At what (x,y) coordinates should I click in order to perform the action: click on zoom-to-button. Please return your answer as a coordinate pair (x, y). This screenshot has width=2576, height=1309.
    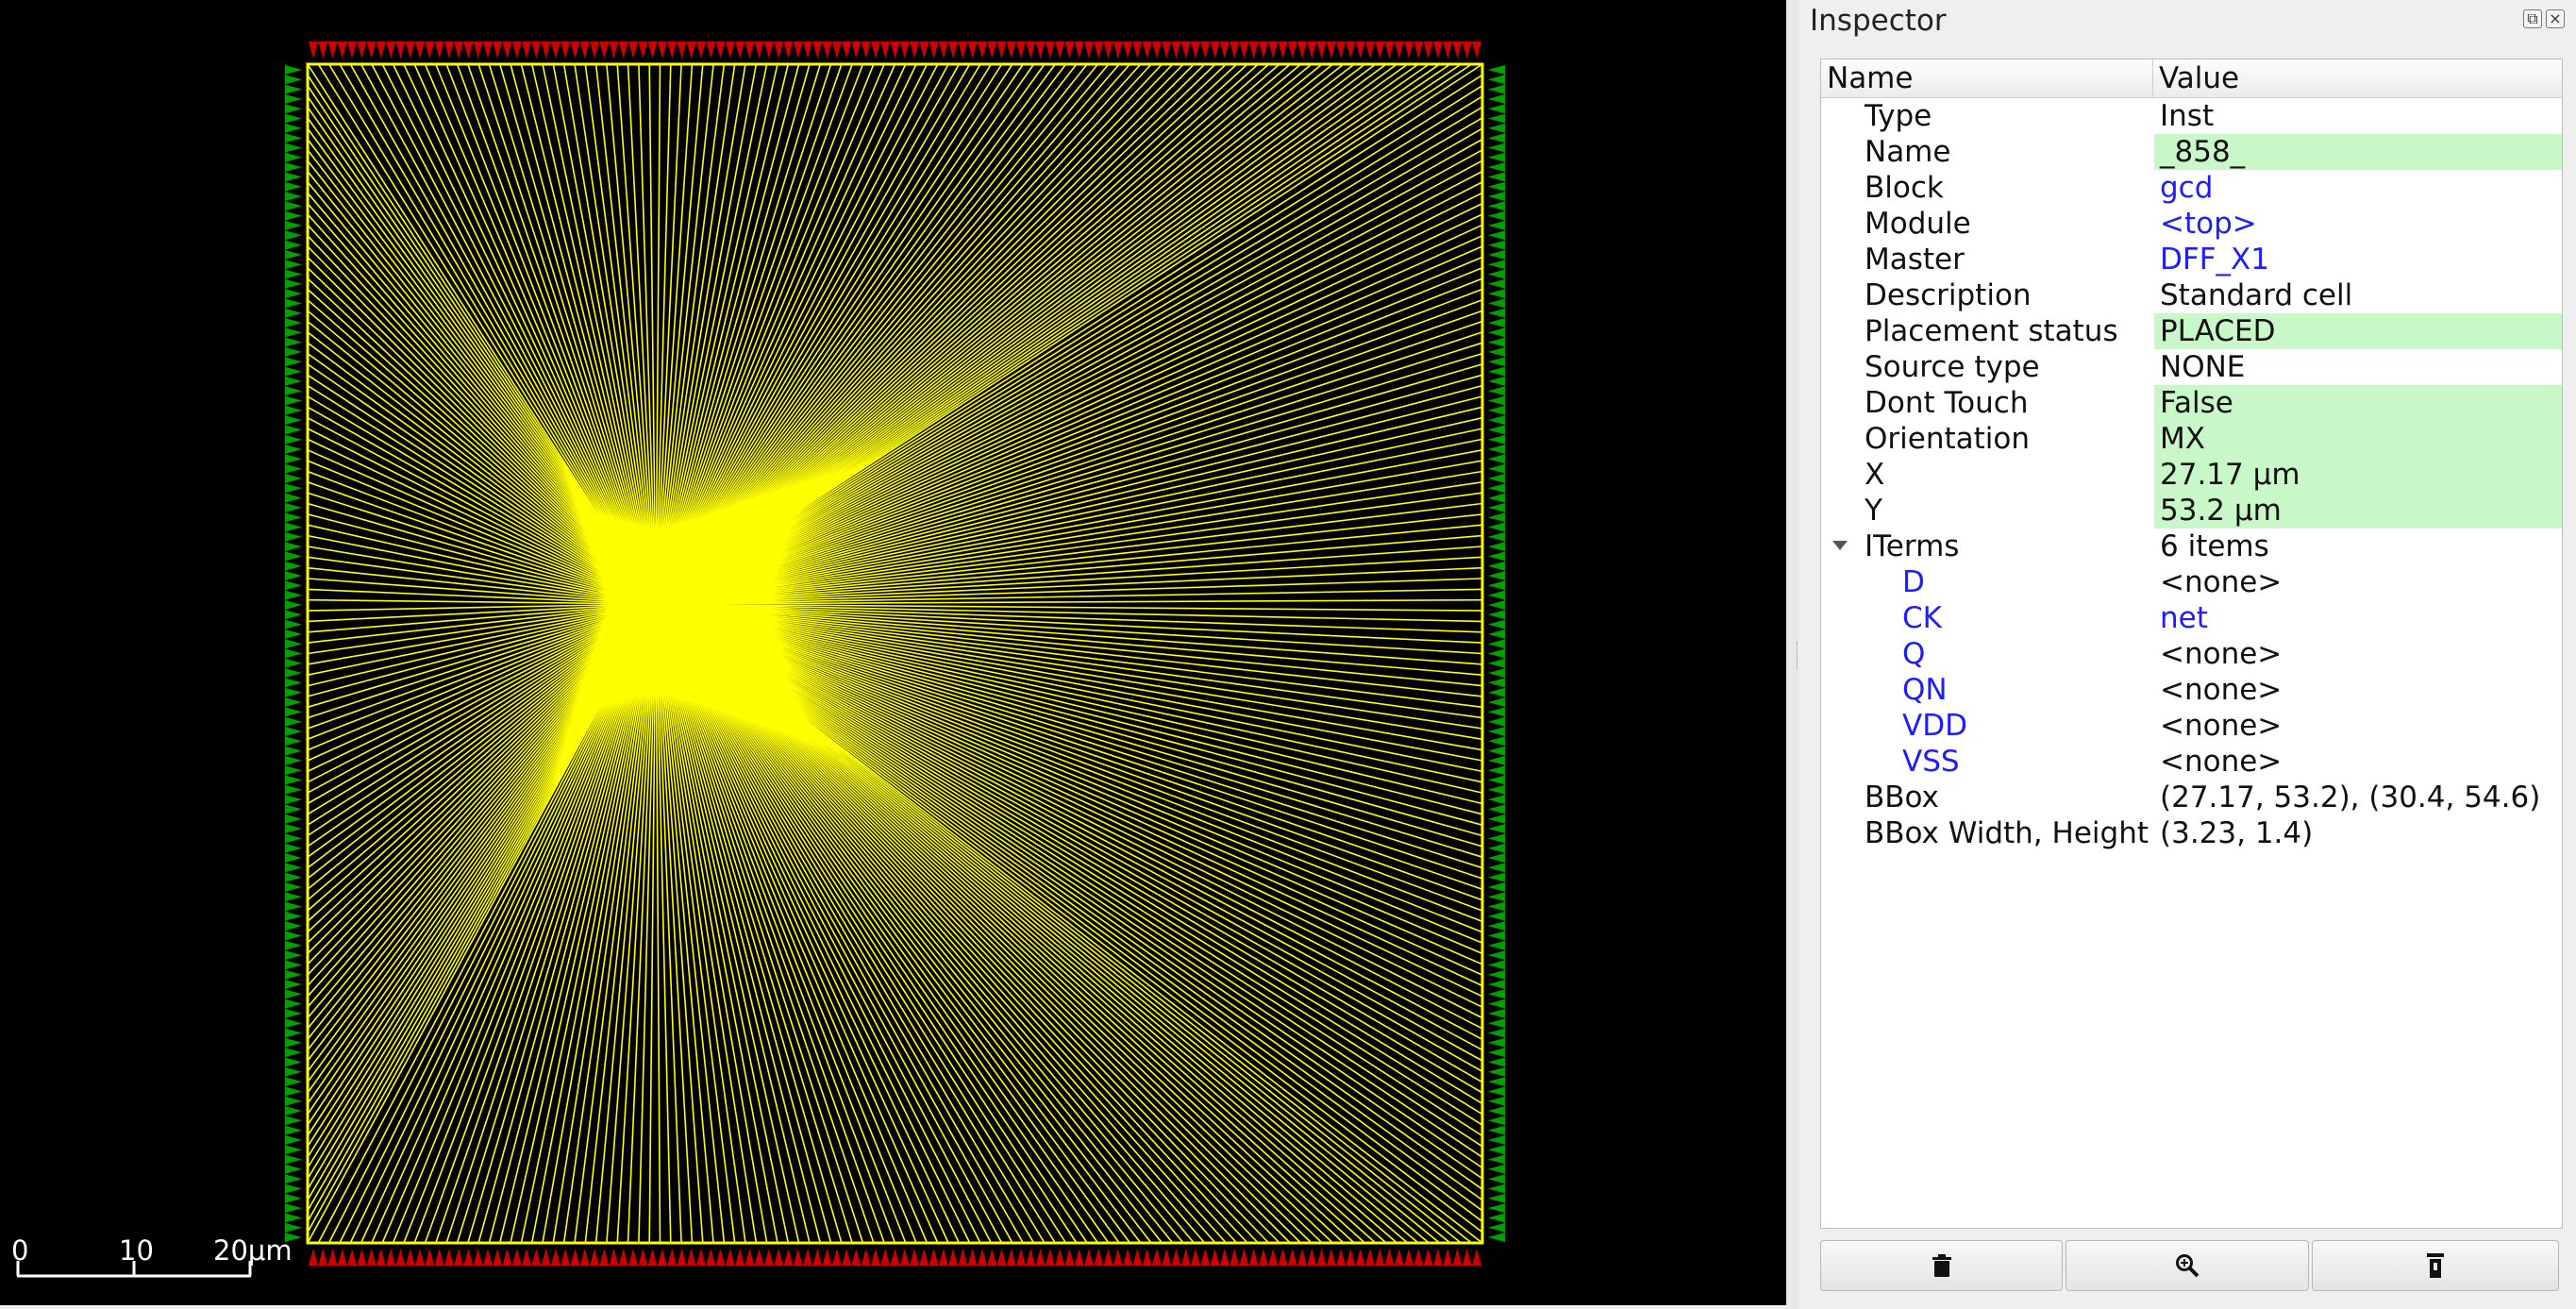
    Looking at the image, I should click on (2187, 1265).